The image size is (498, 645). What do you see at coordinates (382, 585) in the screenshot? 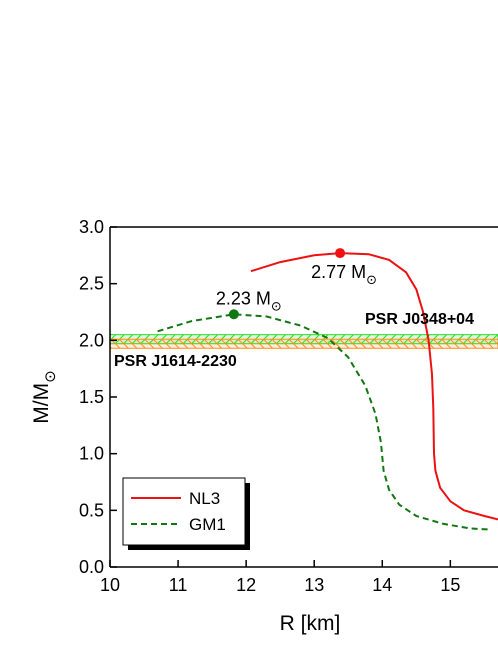
I see `x-tick-label: 14` at bounding box center [382, 585].